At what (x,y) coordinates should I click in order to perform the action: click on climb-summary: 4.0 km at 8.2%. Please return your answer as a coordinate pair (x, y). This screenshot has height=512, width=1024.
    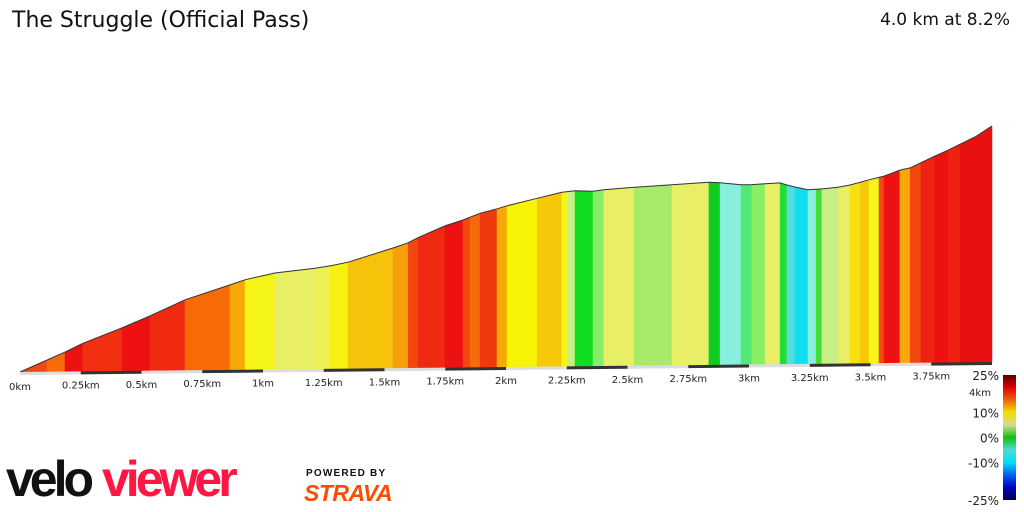
    Looking at the image, I should click on (945, 20).